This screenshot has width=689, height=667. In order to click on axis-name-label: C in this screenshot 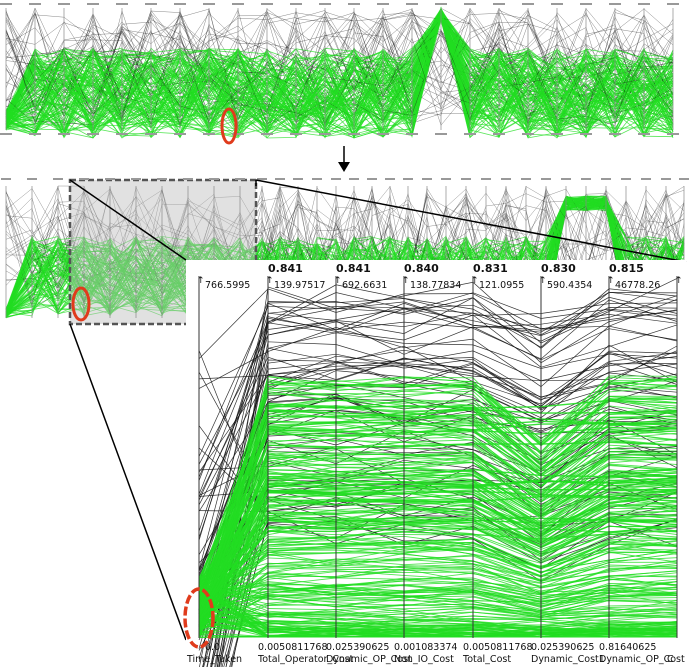, I will do `click(670, 659)`.